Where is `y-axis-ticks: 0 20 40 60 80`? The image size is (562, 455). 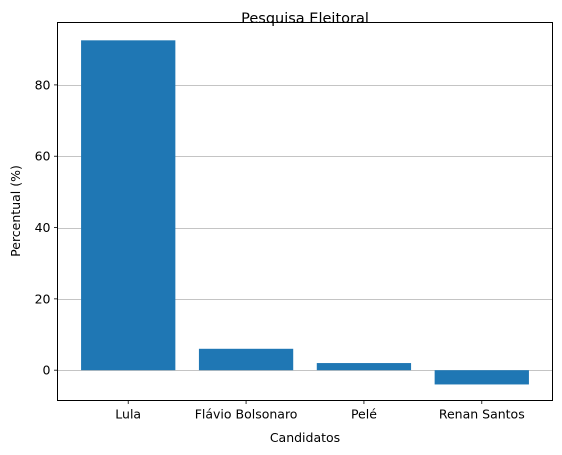 y-axis-ticks: 0 20 40 60 80 is located at coordinates (46, 227).